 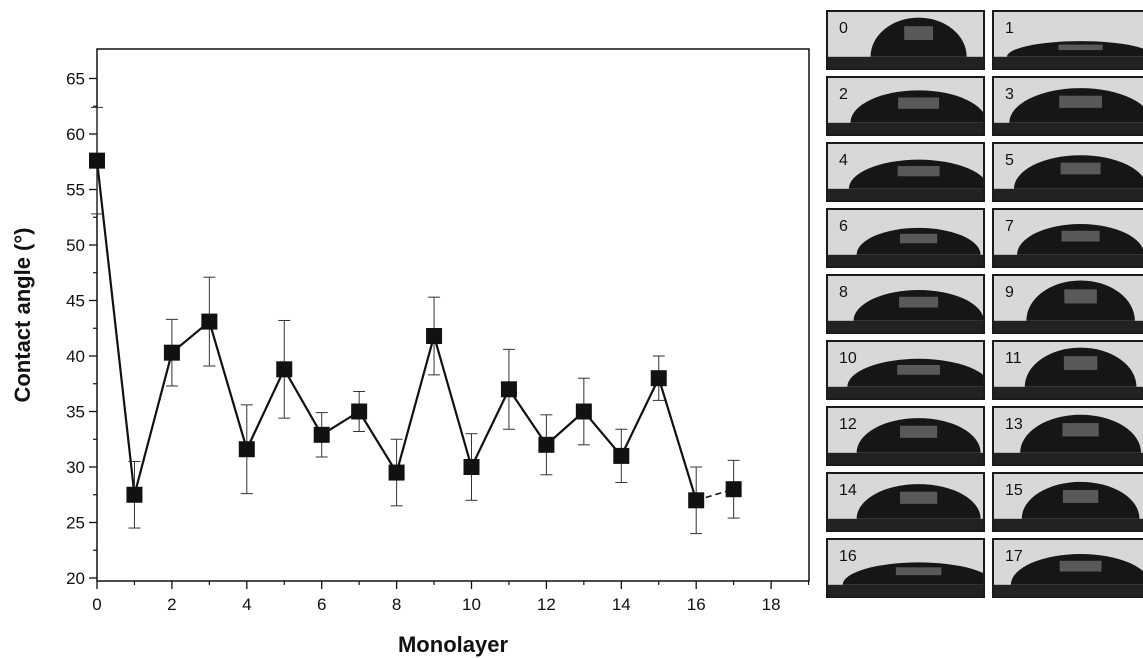 What do you see at coordinates (75, 523) in the screenshot?
I see `y-tick-label: 25` at bounding box center [75, 523].